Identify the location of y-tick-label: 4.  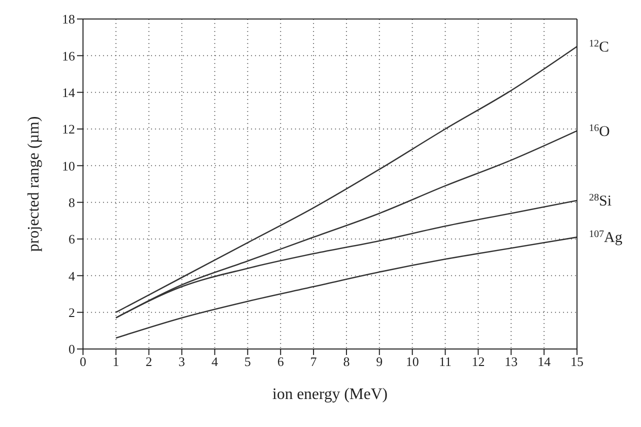
(72, 276).